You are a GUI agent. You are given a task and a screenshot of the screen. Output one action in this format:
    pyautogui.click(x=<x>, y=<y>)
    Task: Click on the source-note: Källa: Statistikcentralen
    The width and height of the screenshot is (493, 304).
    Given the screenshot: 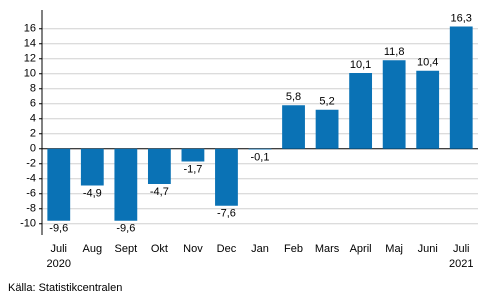 What is the action you would take?
    pyautogui.click(x=65, y=288)
    